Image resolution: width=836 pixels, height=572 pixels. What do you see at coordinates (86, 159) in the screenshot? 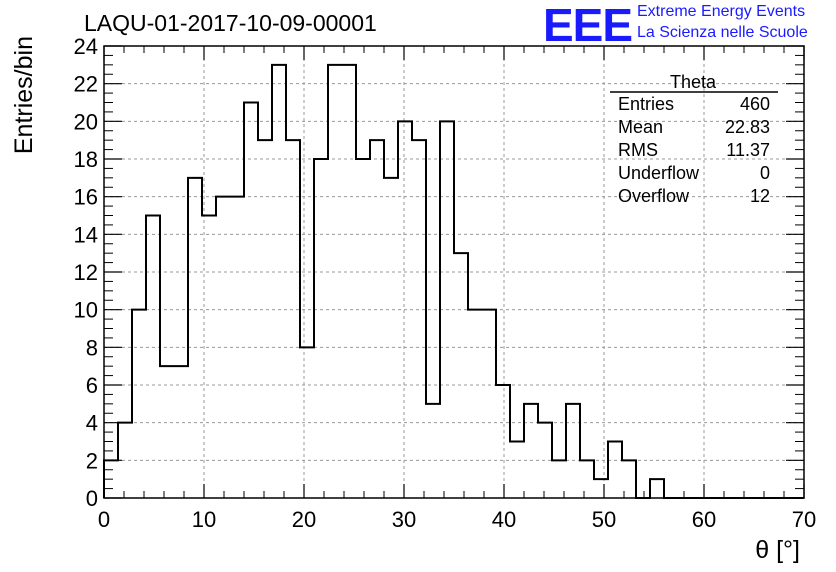
I see `y-tick-label: 18` at bounding box center [86, 159].